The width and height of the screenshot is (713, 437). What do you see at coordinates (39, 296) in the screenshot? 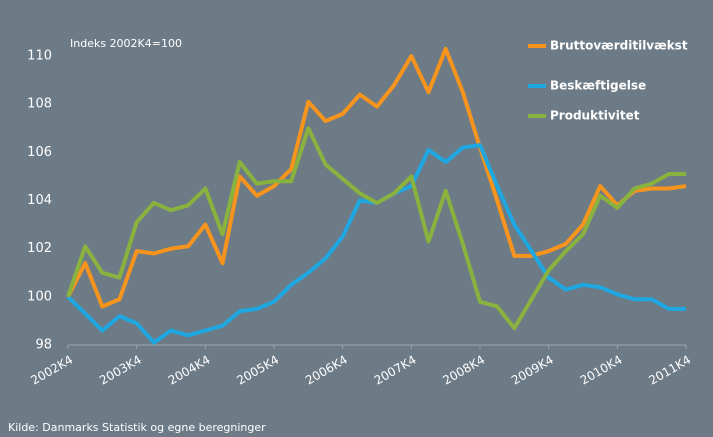
I see `y-tick-label: 100` at bounding box center [39, 296].